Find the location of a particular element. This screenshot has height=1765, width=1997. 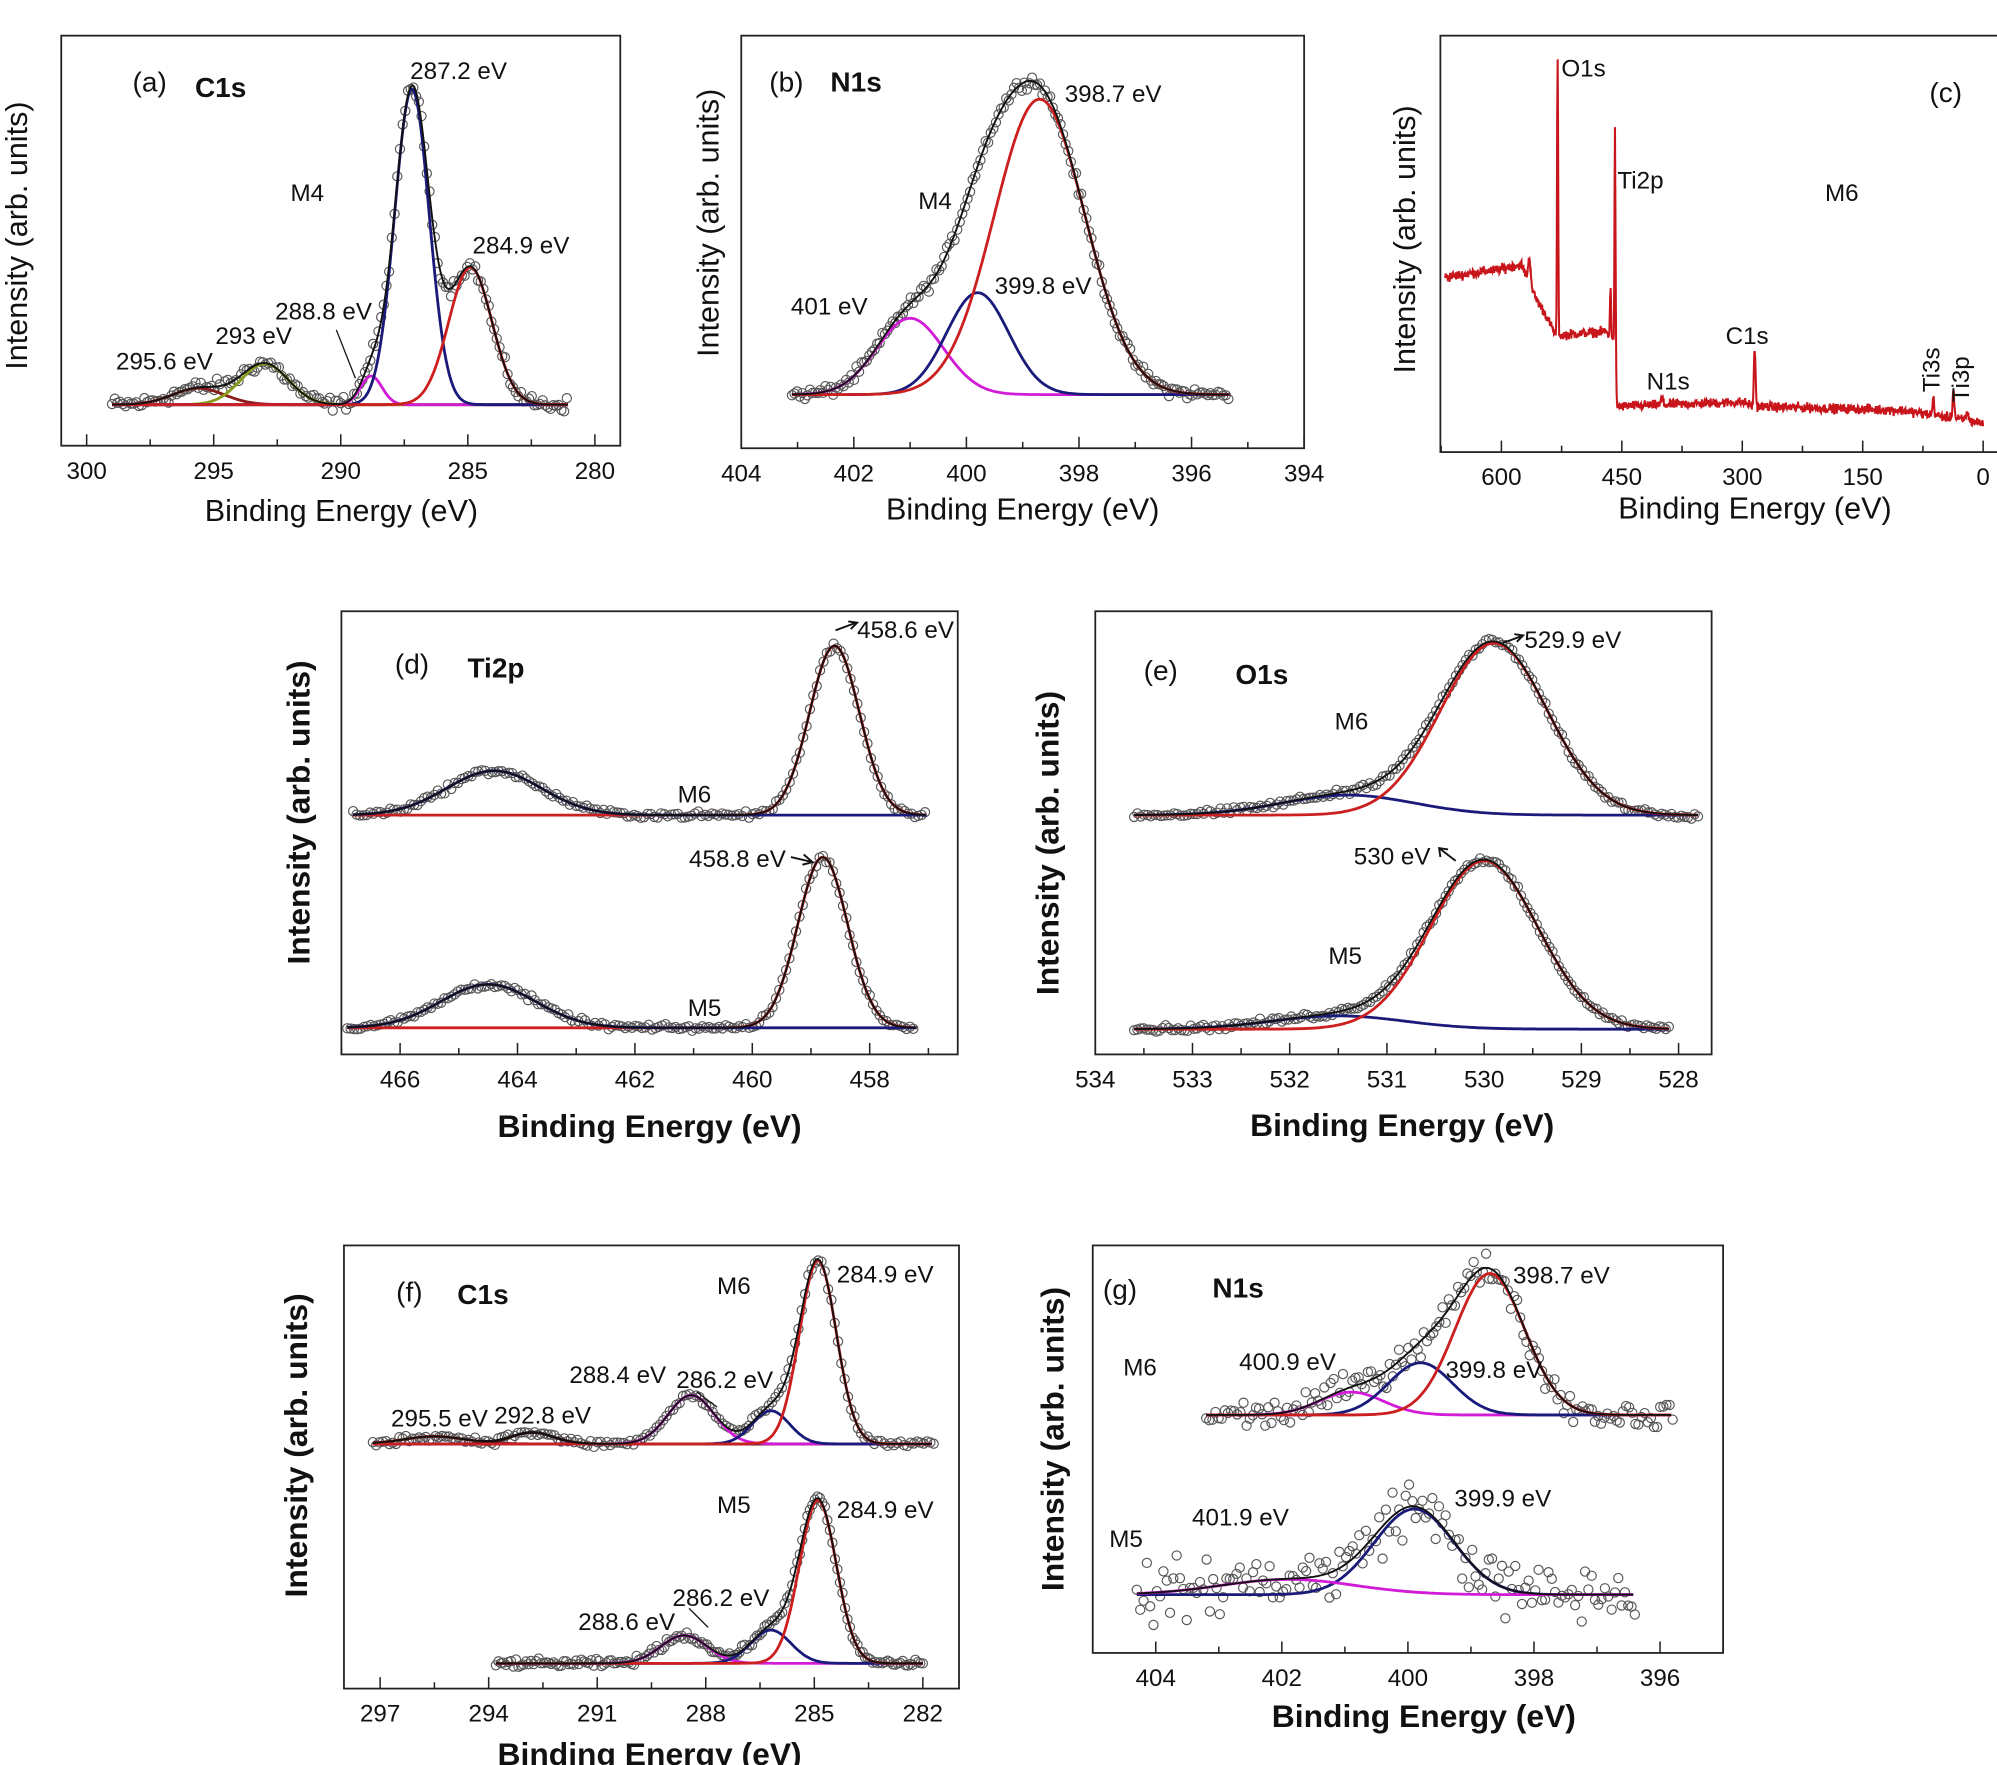

panel-title: C1s is located at coordinates (220, 87).